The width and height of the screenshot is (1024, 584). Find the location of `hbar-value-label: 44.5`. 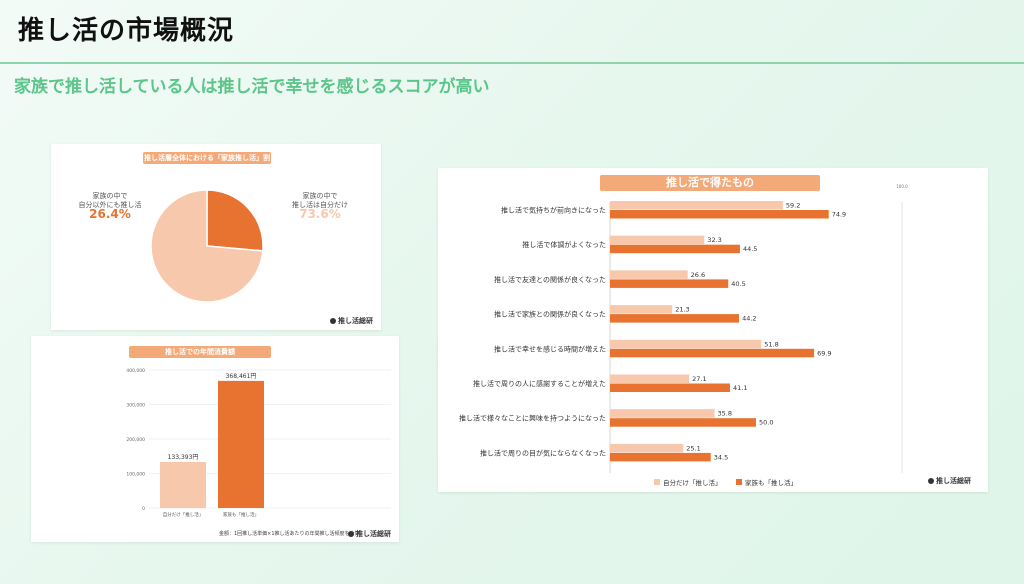

hbar-value-label: 44.5 is located at coordinates (750, 249).